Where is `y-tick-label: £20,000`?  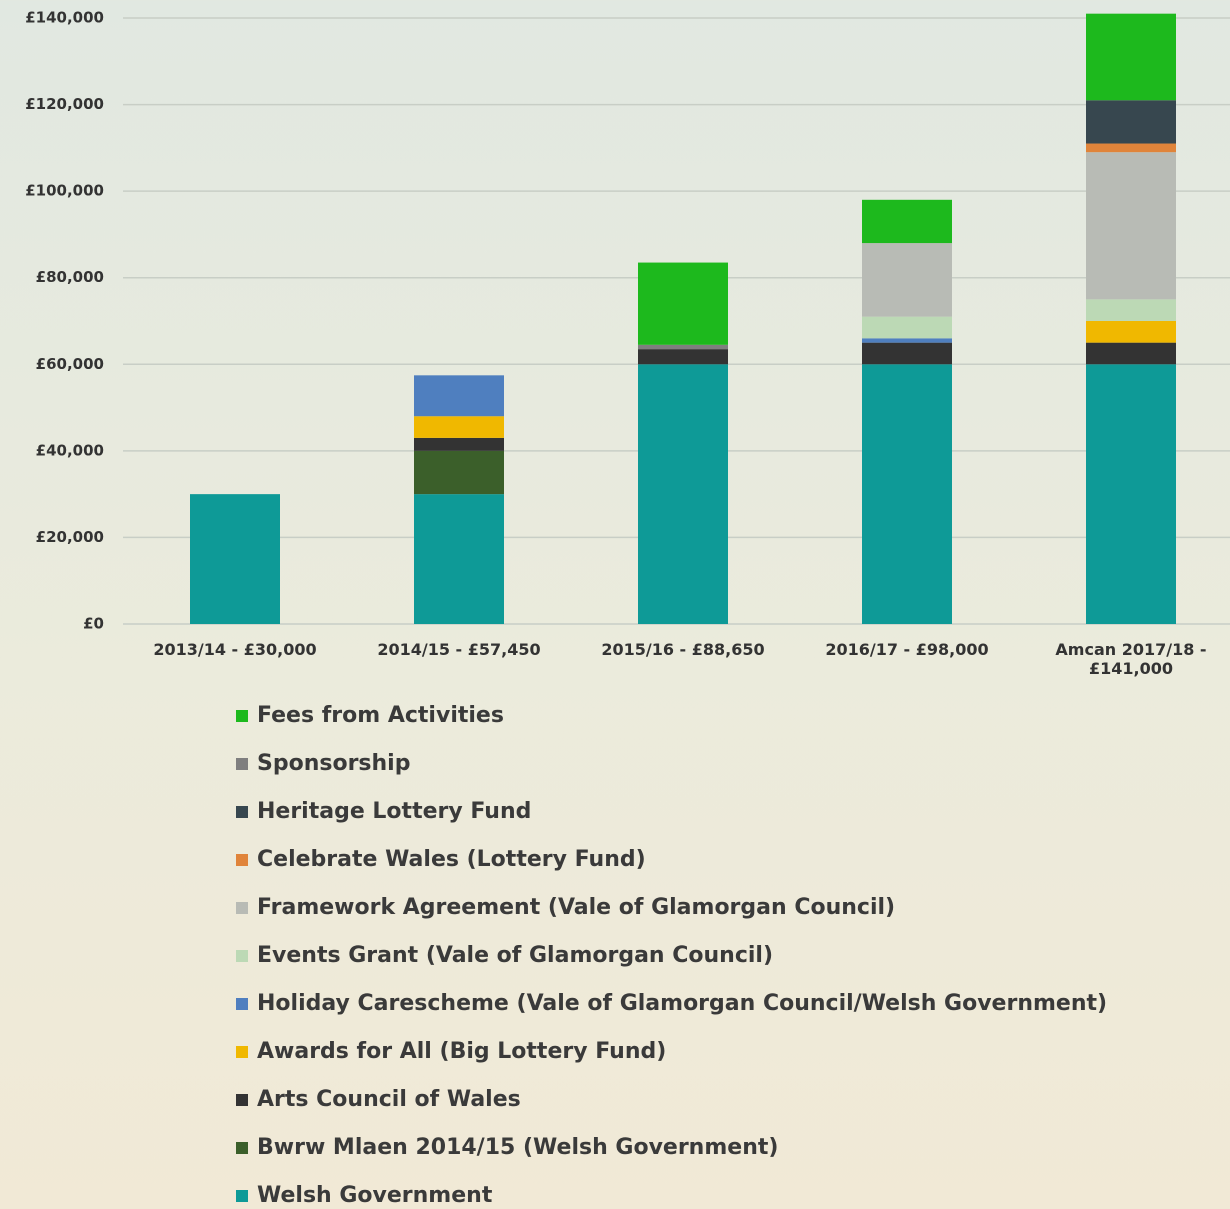 y-tick-label: £20,000 is located at coordinates (70, 537).